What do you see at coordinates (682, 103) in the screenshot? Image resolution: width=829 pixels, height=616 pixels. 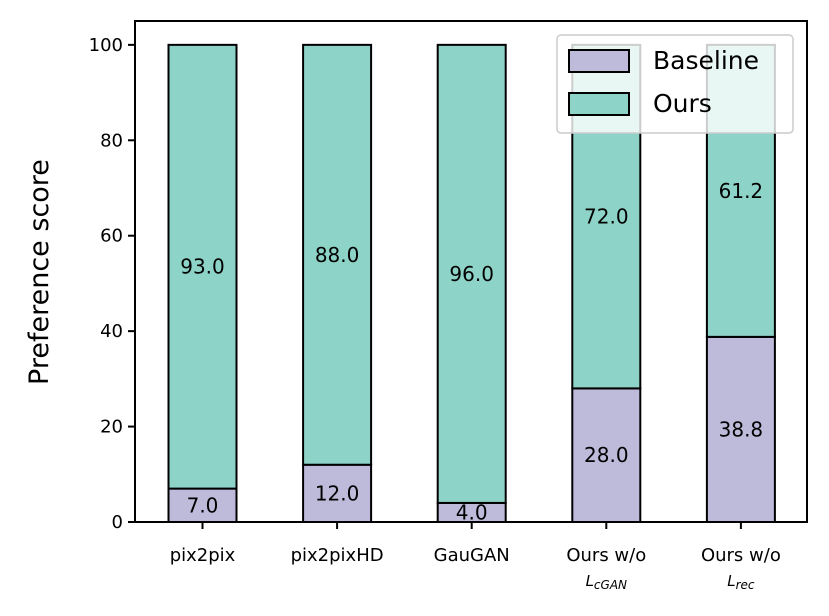 I see `legend-label-ours: Ours` at bounding box center [682, 103].